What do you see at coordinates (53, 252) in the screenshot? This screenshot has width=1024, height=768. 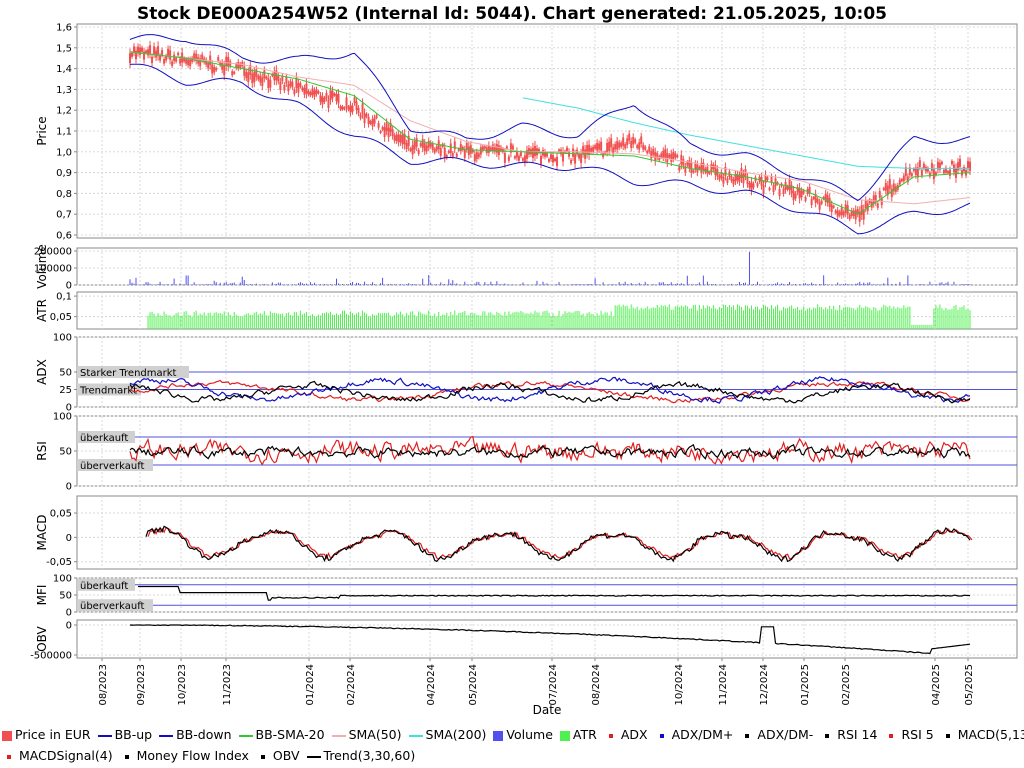 I see `volume-tick-label: 200000` at bounding box center [53, 252].